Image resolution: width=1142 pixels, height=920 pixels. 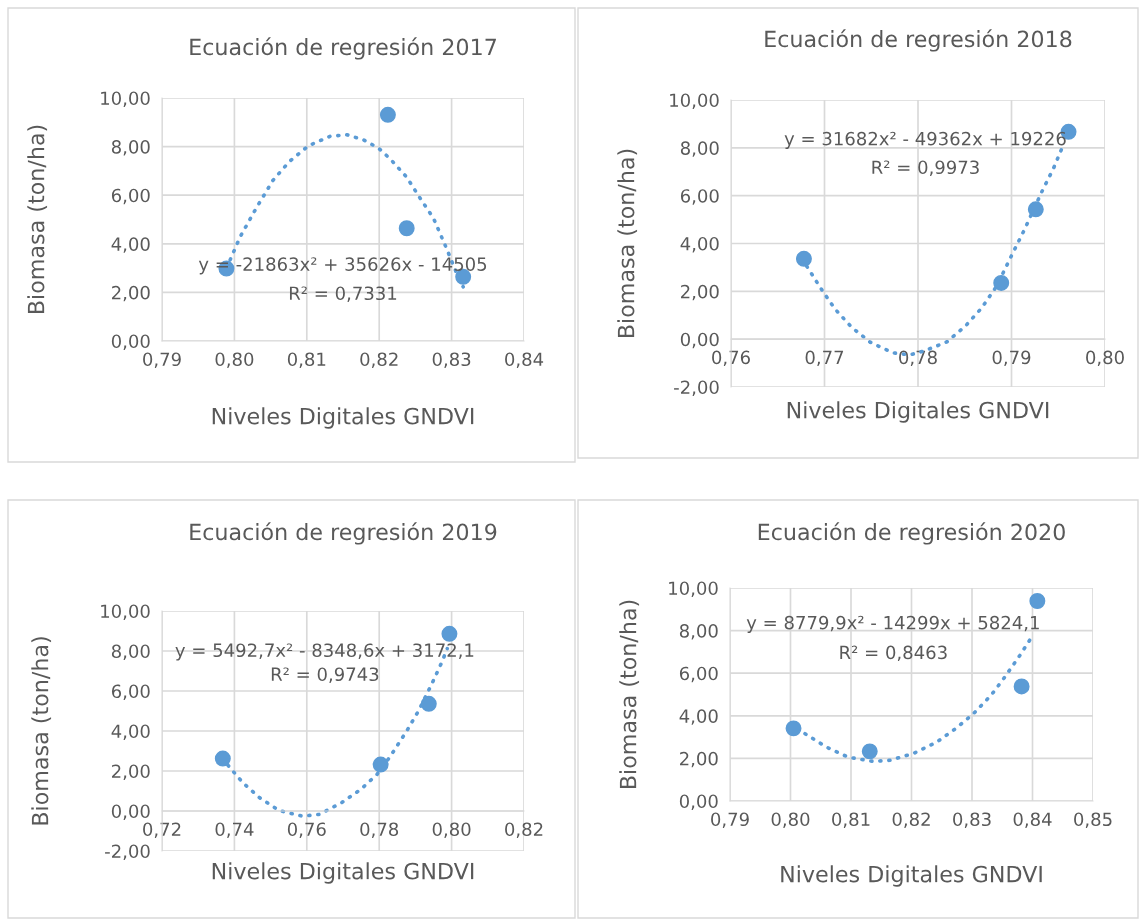 I want to click on x-tick-label: 0,77, so click(x=824, y=358).